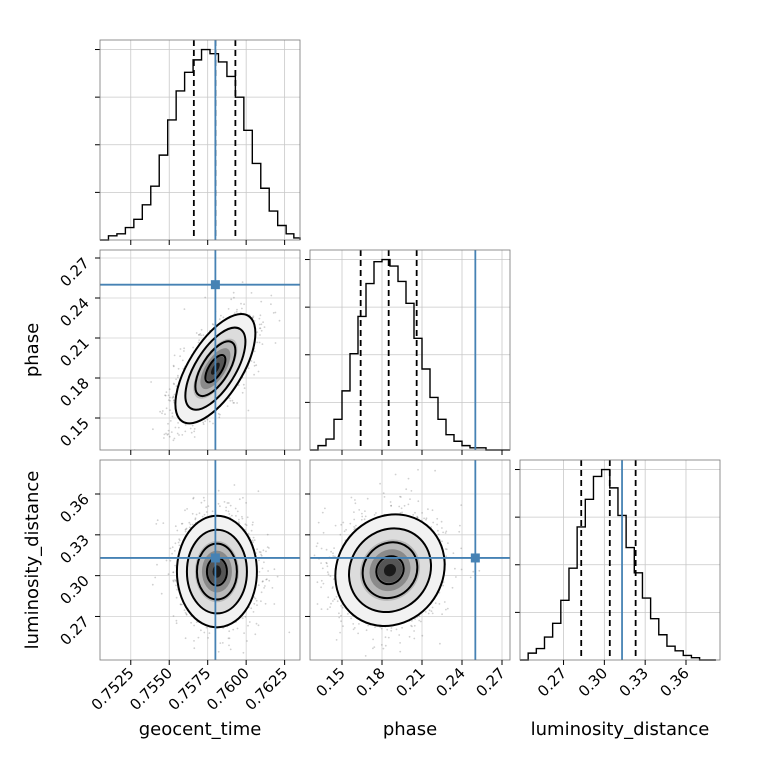 The width and height of the screenshot is (760, 760). What do you see at coordinates (490, 682) in the screenshot?
I see `joint-panel-phase-luminosity_distance-xtick-label: 0.27` at bounding box center [490, 682].